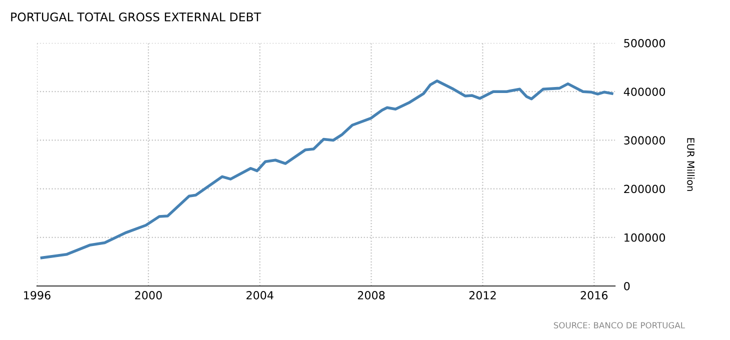 The width and height of the screenshot is (730, 340). I want to click on y-tick-label: 100000, so click(645, 237).